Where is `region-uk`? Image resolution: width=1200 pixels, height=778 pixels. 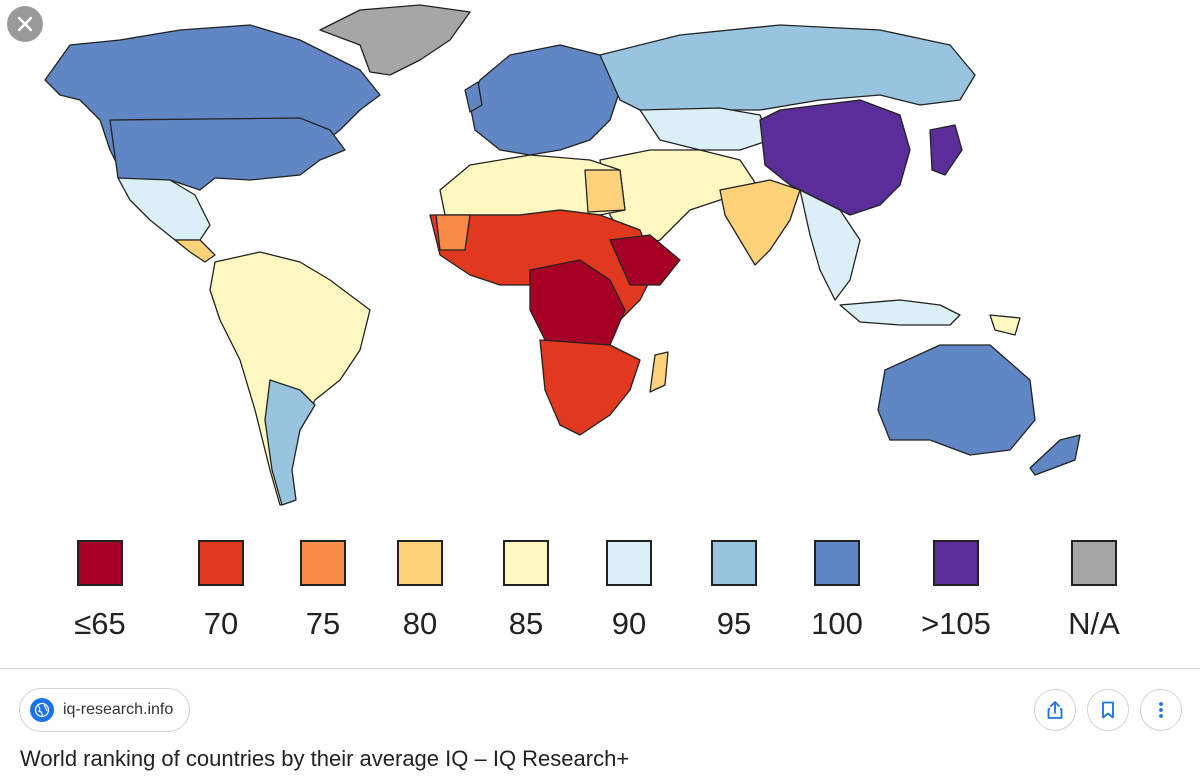 region-uk is located at coordinates (473, 97).